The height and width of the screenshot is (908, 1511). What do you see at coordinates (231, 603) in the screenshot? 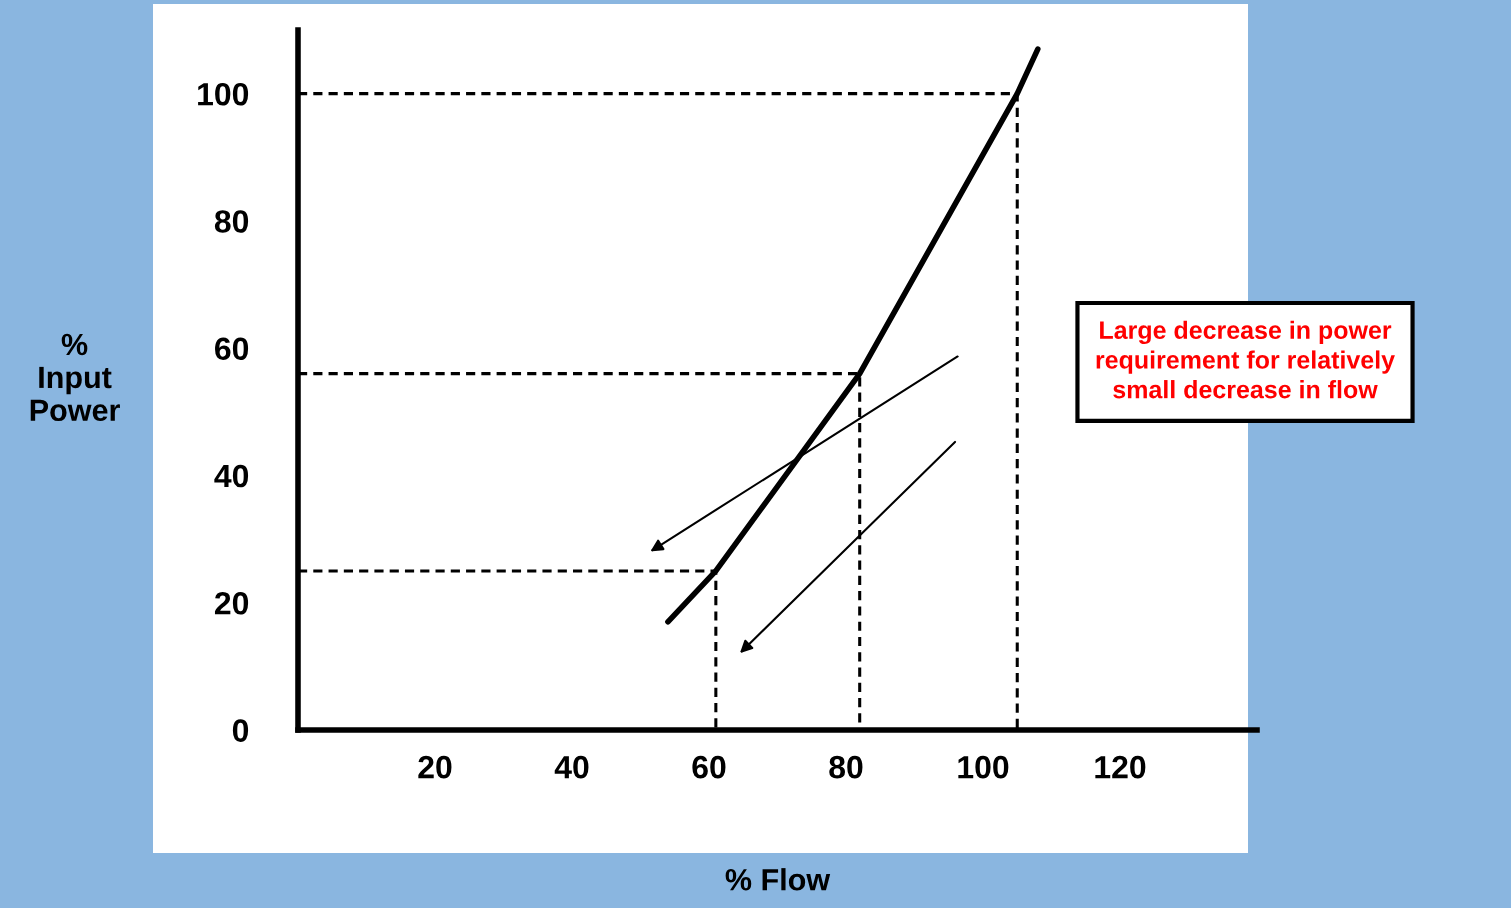
I see `y-tick-label: 20` at bounding box center [231, 603].